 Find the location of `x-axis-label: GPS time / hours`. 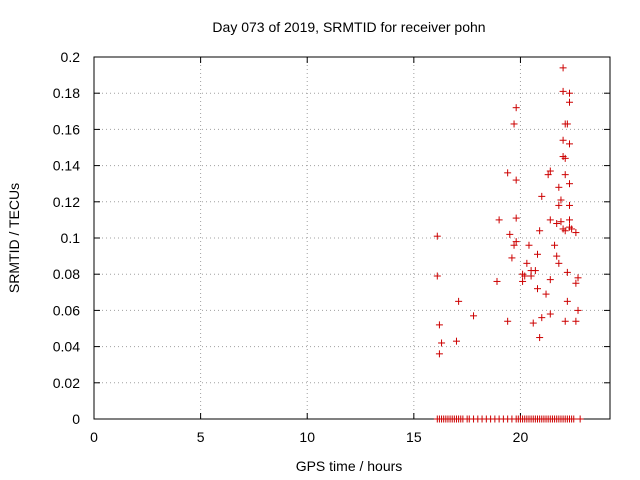

x-axis-label: GPS time / hours is located at coordinates (349, 466).